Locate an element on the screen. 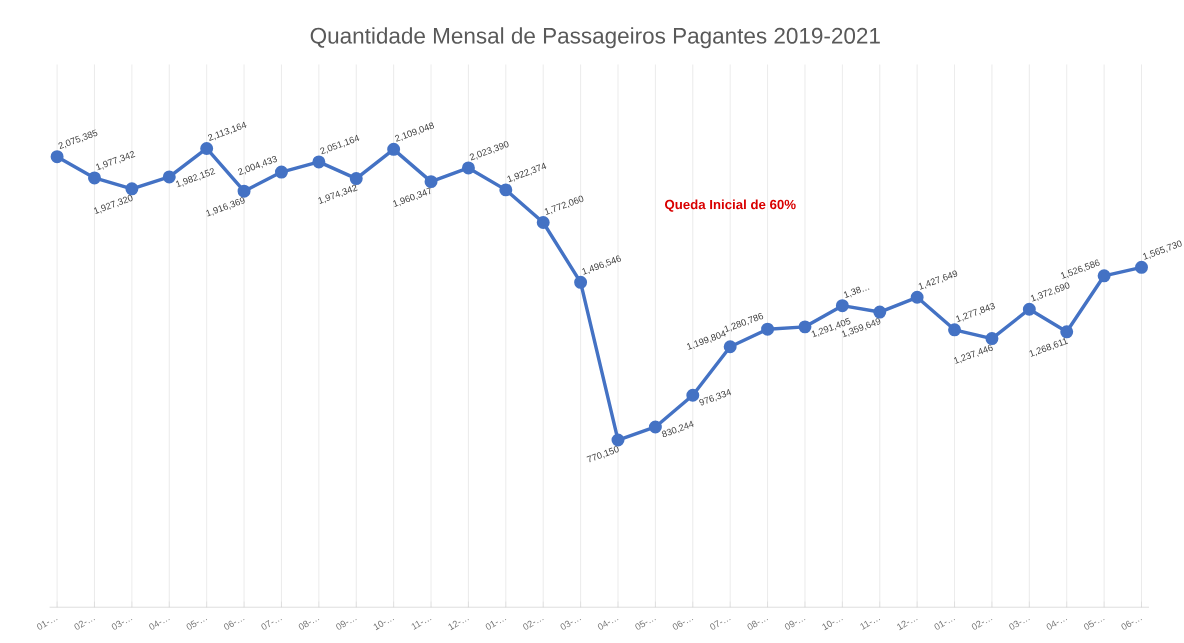 This screenshot has height=643, width=1184. chart-title: Quantidade Mensal de Passageiros Pagantes 2019-2021 is located at coordinates (595, 38).